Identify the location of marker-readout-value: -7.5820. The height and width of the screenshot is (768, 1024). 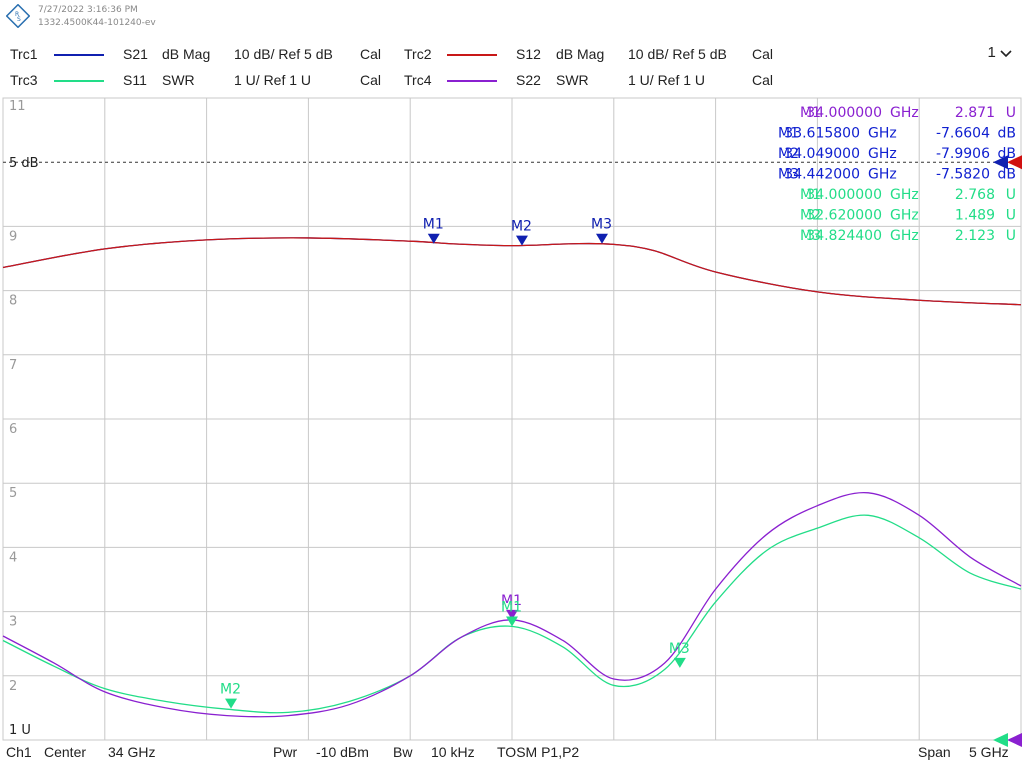
(963, 175).